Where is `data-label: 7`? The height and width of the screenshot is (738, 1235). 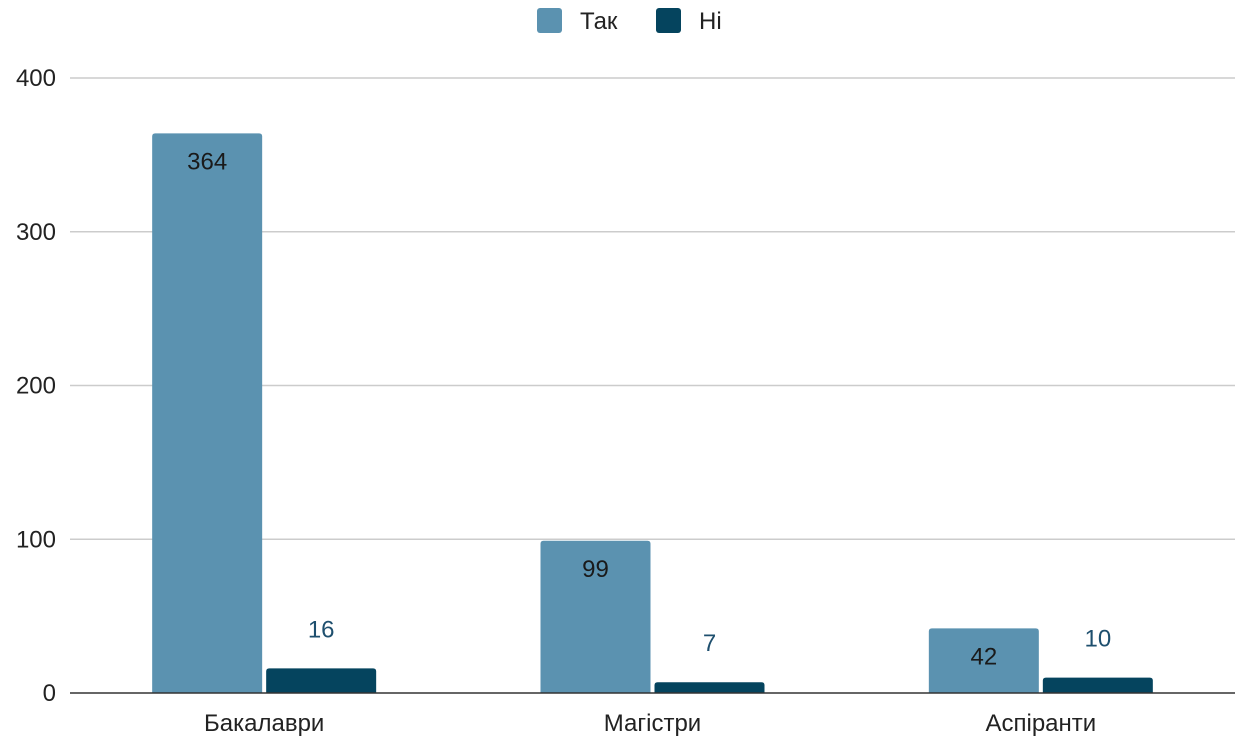
data-label: 7 is located at coordinates (709, 643).